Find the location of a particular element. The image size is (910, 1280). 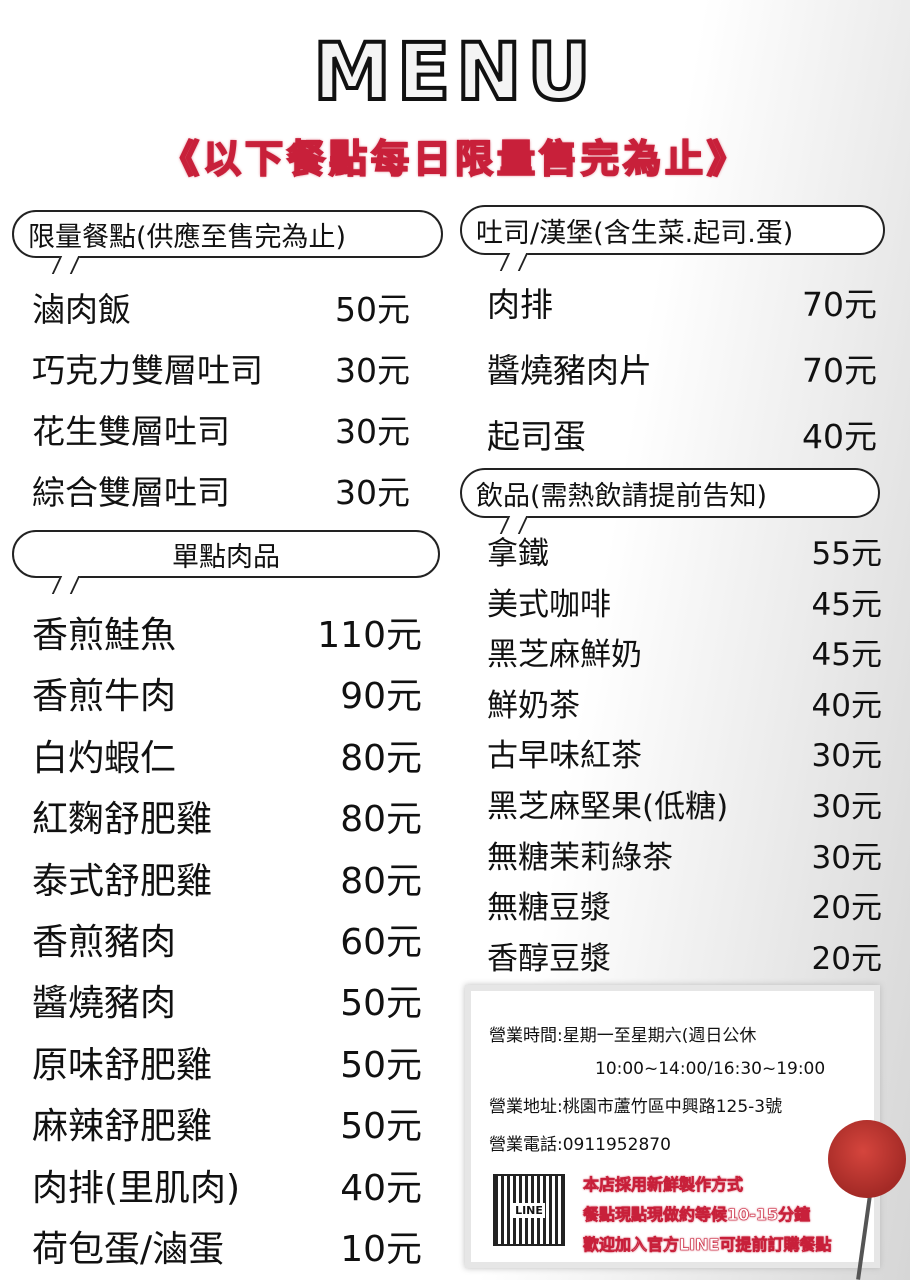

menu-item: 花生雙層吐司 30元 is located at coordinates (221, 429).